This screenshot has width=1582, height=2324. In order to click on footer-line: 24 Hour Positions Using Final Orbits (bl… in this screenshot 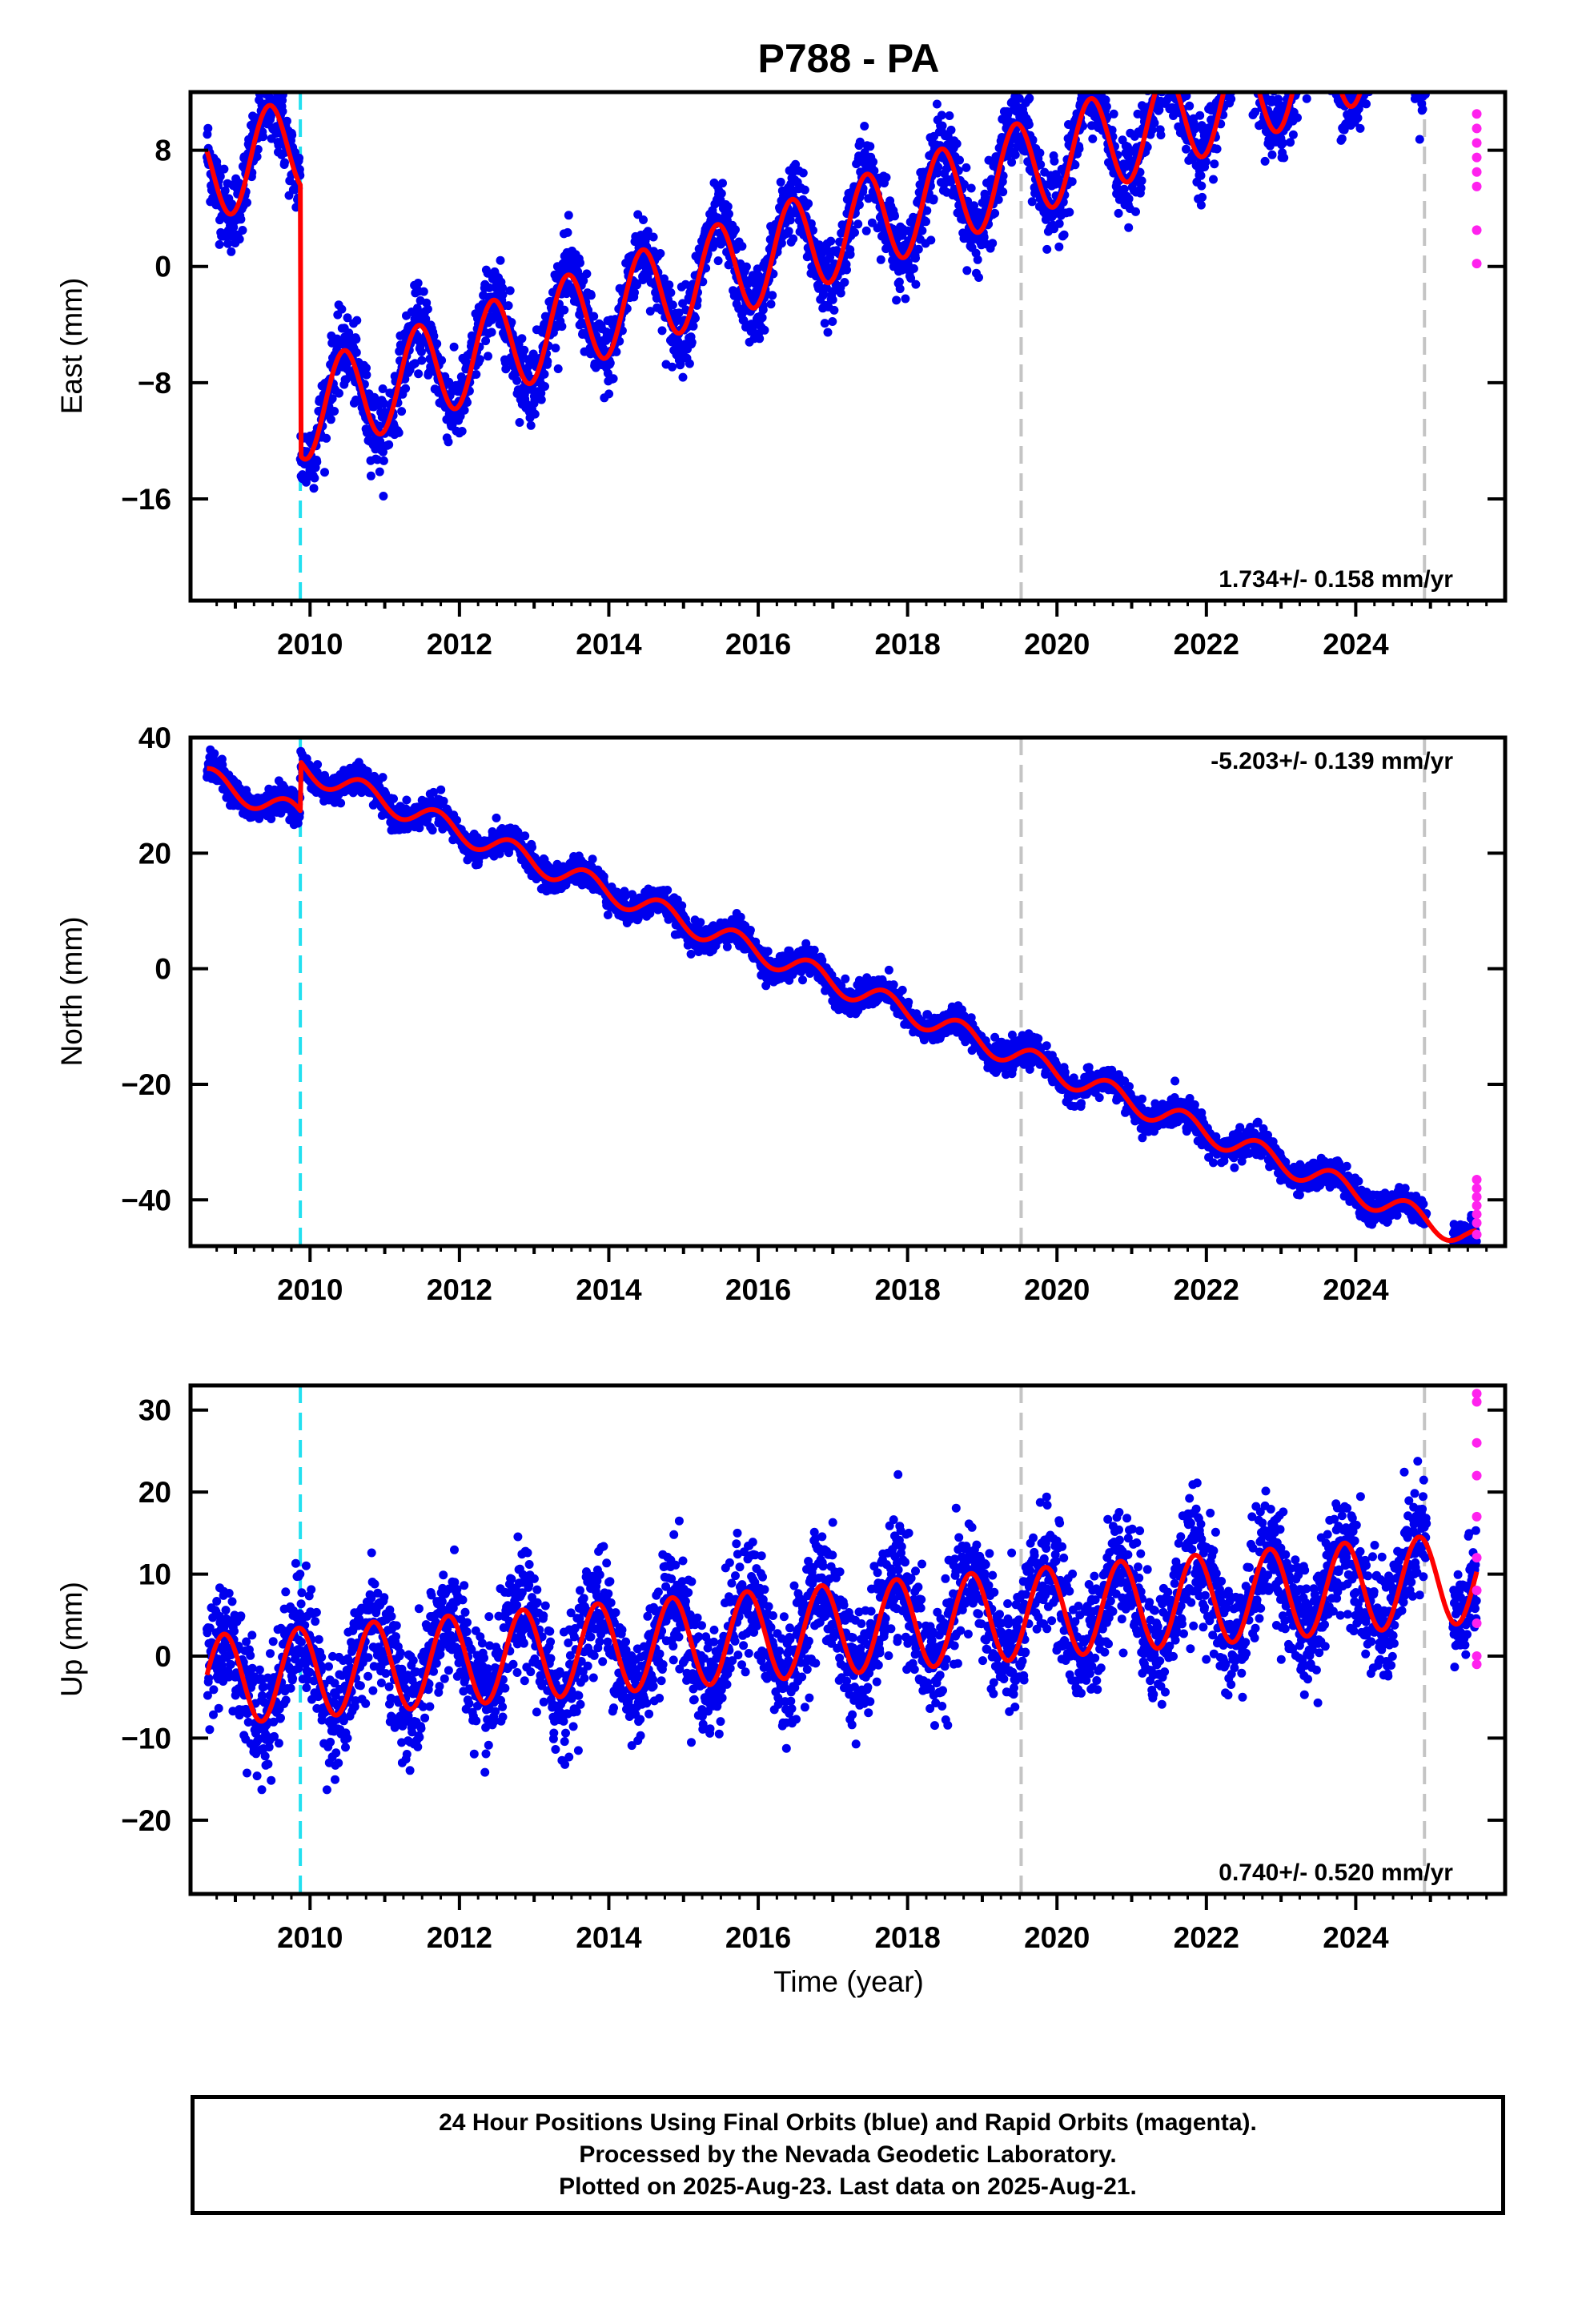, I will do `click(848, 2122)`.